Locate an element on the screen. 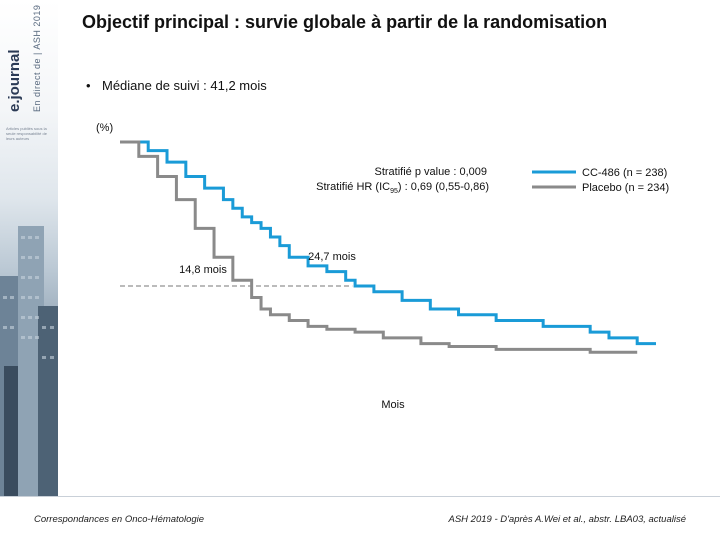 The width and height of the screenshot is (720, 540). hr-text: Stratifié HR (IC95) : 0,69 (0,55-0,86) is located at coordinates (402, 188).